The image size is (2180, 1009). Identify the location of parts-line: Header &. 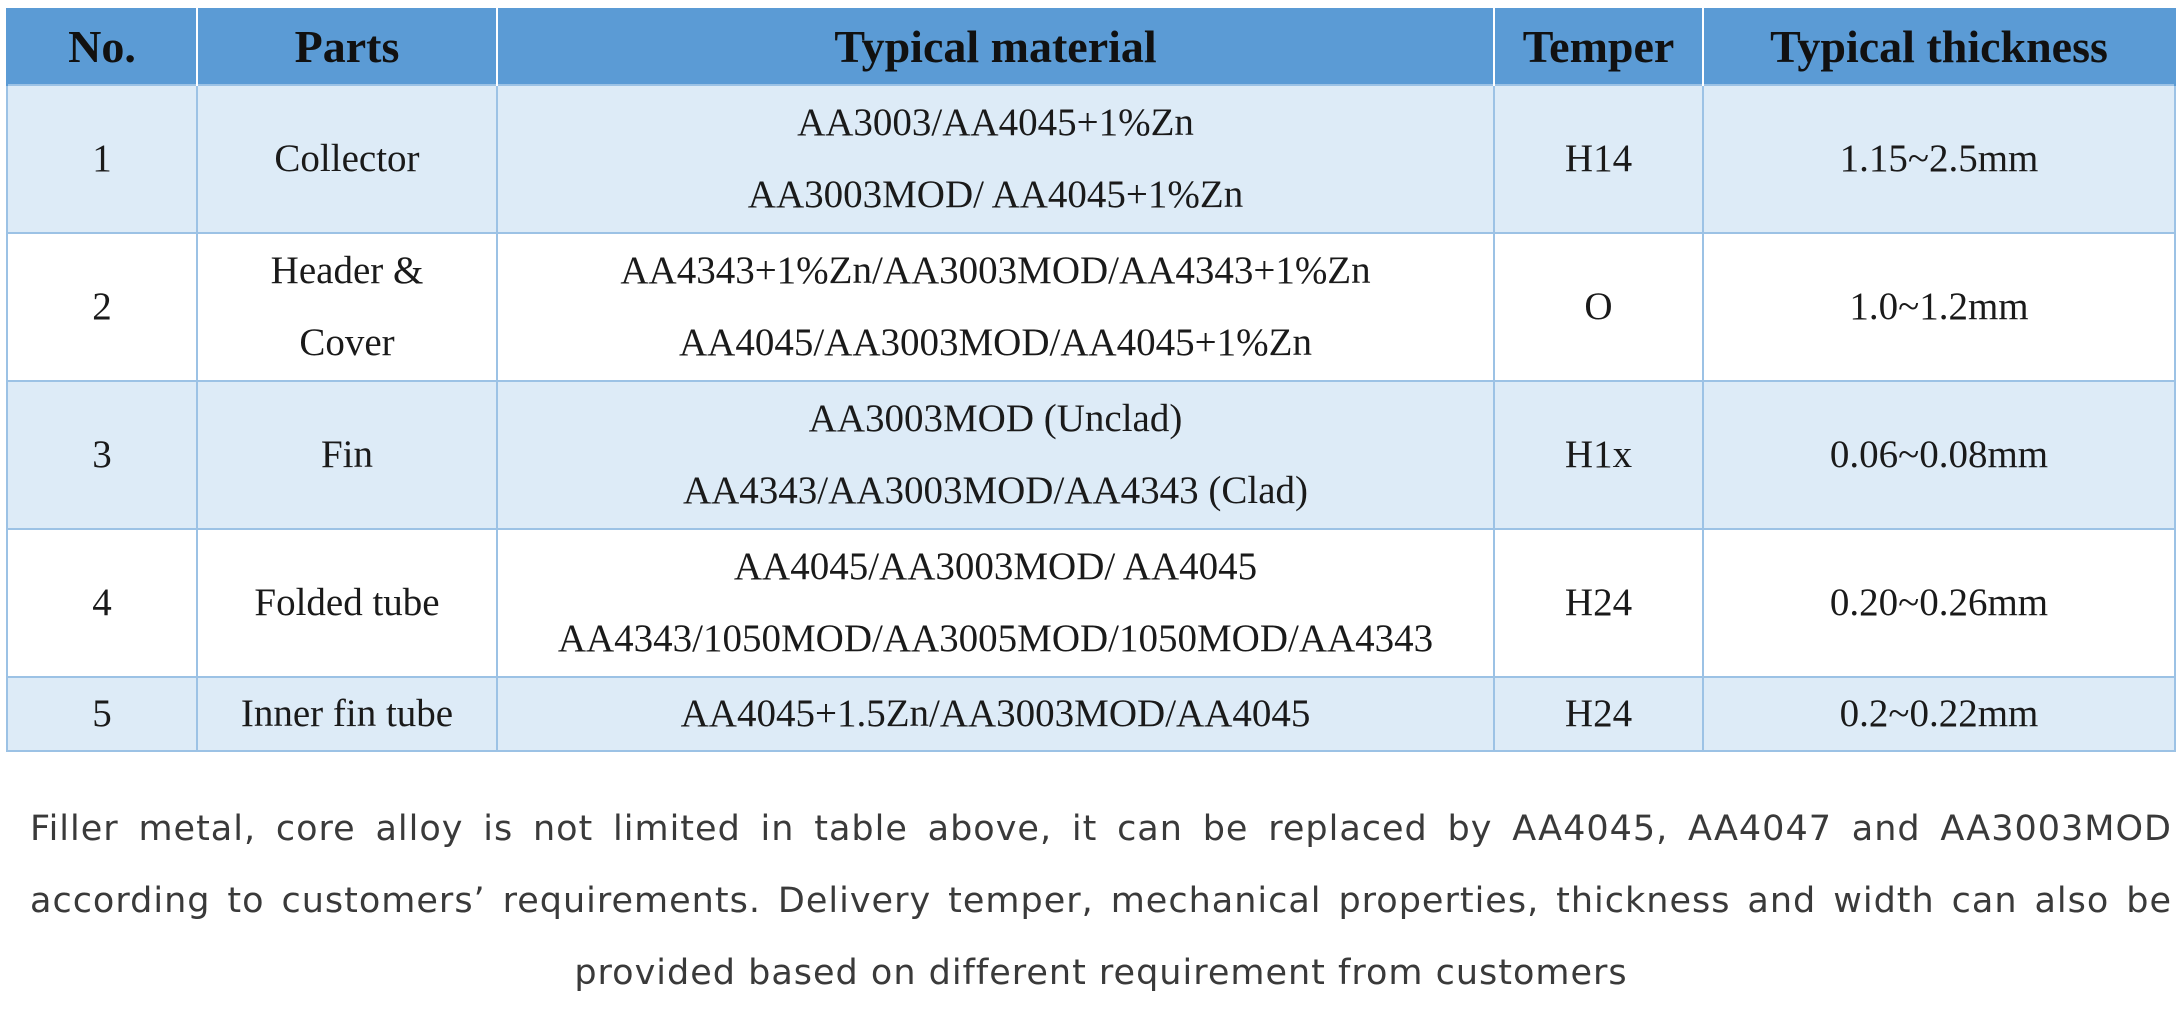
(347, 270).